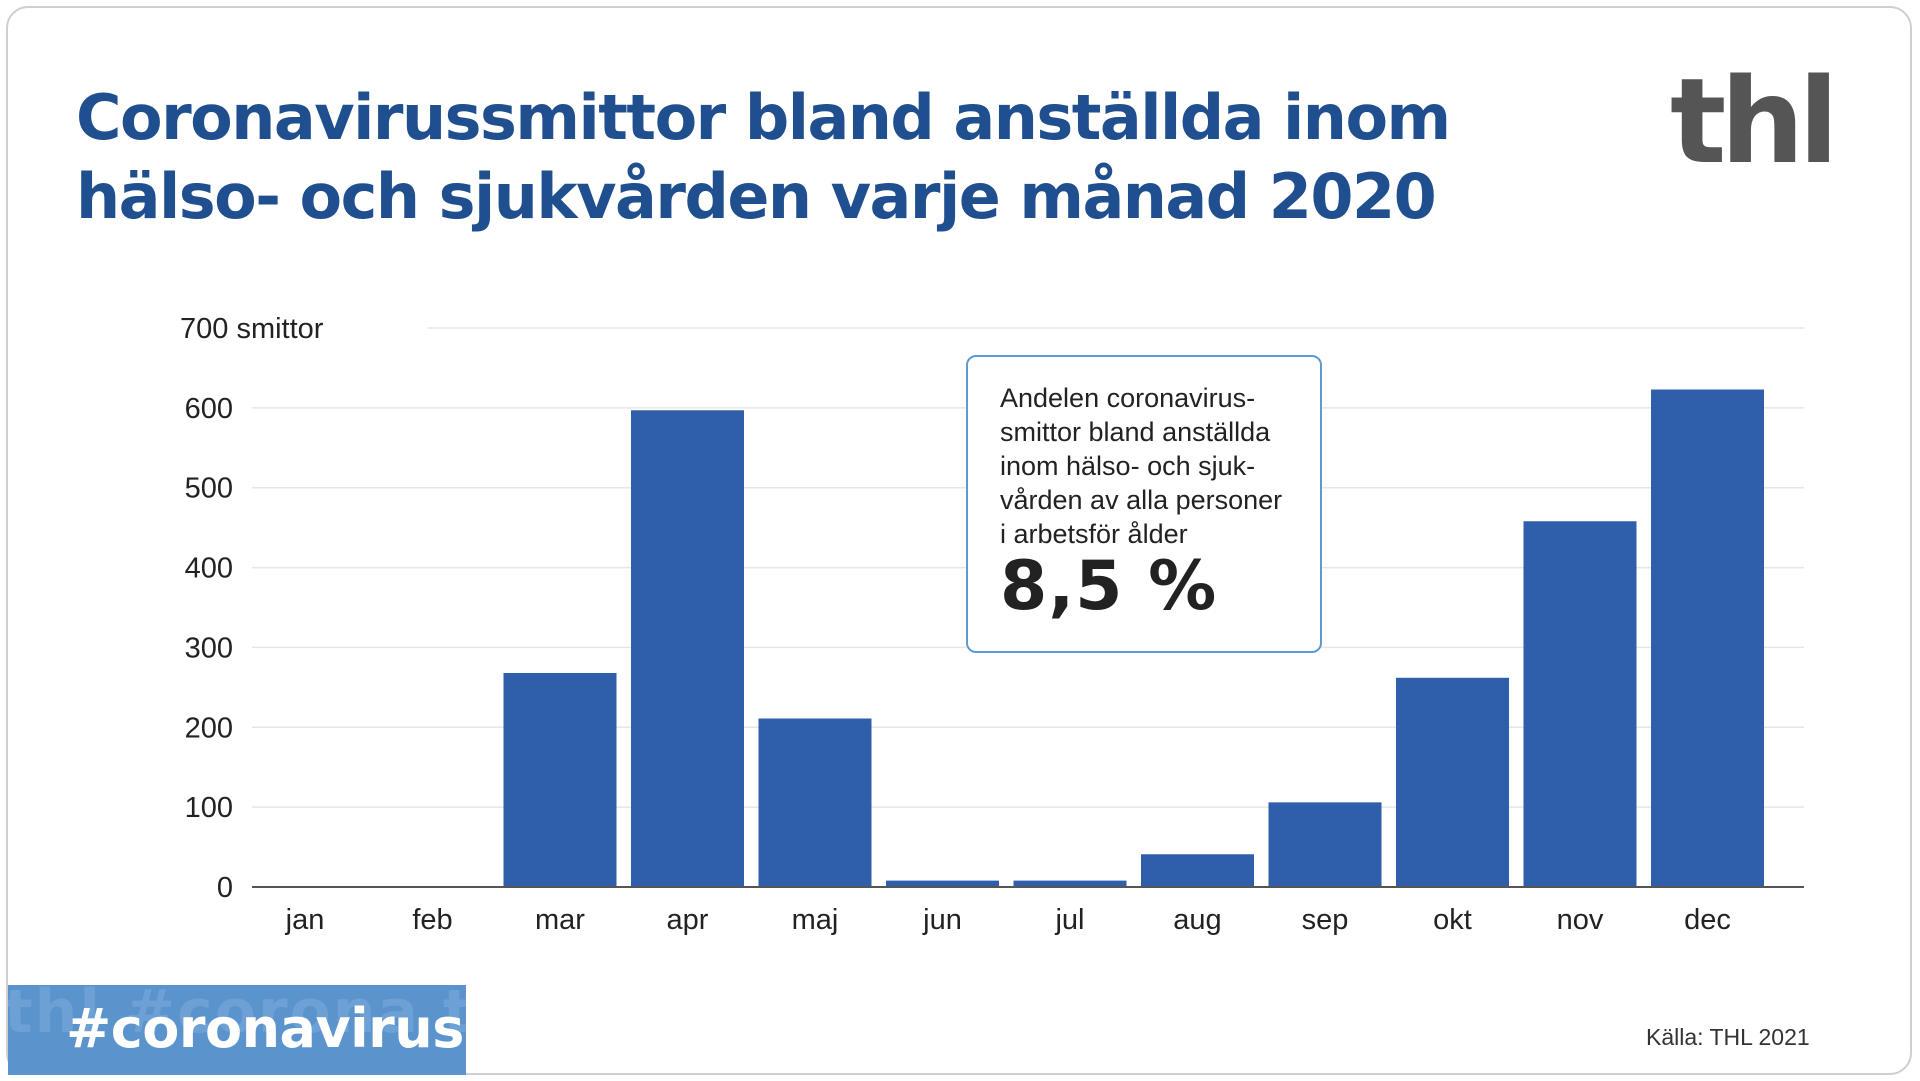  I want to click on bar-okt, so click(1452, 782).